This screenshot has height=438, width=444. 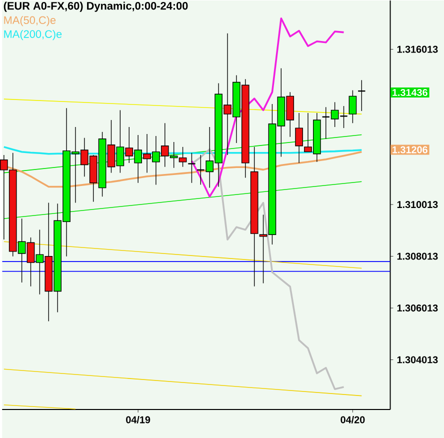 I want to click on line-series, so click(x=267, y=107).